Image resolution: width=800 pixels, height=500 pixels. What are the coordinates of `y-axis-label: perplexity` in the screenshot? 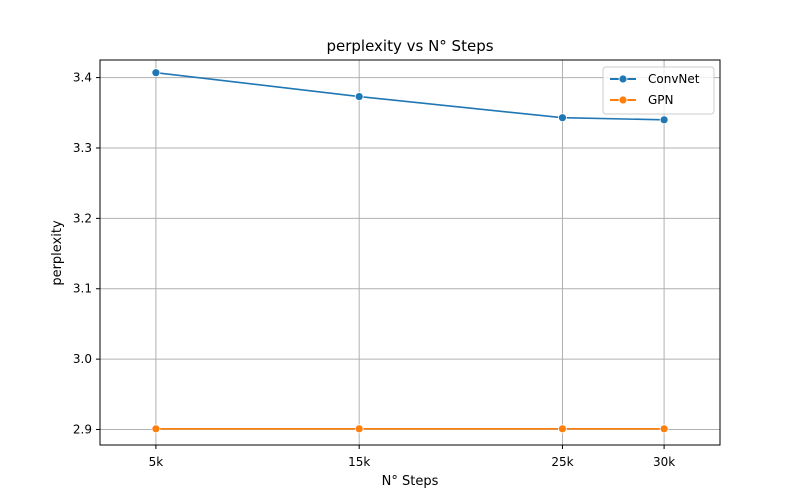 It's located at (57, 253).